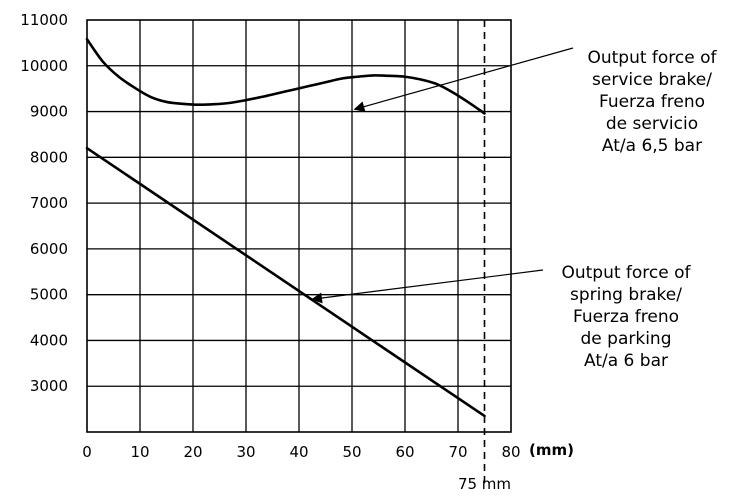 The height and width of the screenshot is (496, 747). I want to click on service-brake-arrow, so click(463, 79).